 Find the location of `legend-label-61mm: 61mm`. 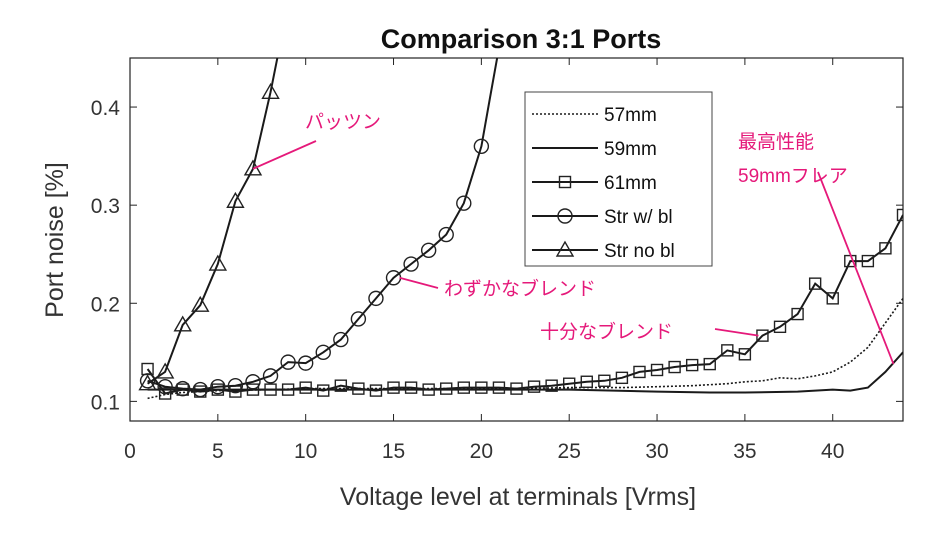

legend-label-61mm: 61mm is located at coordinates (630, 183).